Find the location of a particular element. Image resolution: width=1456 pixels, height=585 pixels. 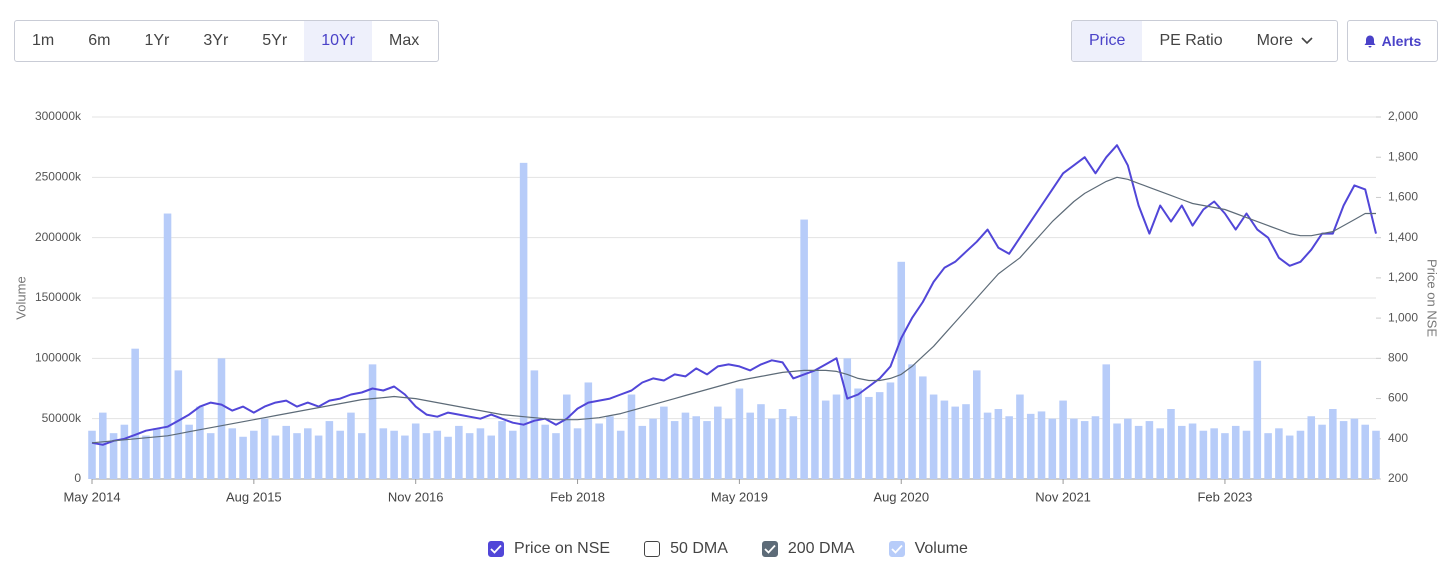

range-button: 1m is located at coordinates (43, 41).